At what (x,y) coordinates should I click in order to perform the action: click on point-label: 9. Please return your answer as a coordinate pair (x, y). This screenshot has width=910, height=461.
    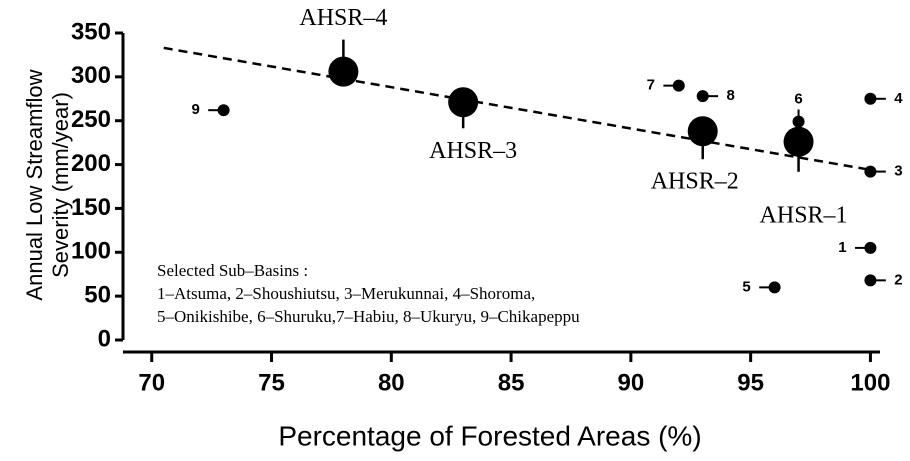
    Looking at the image, I should click on (195, 109).